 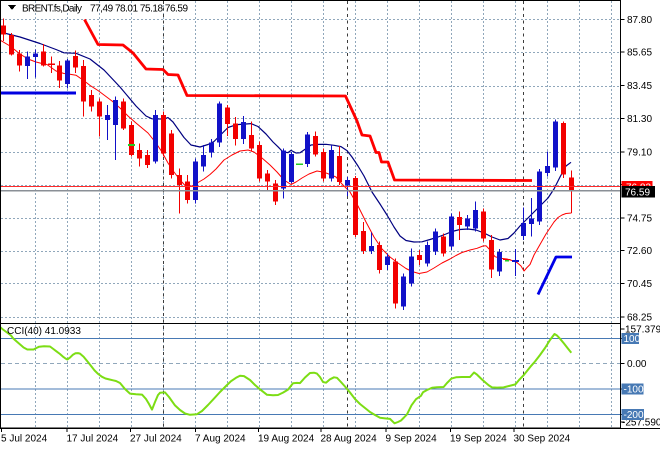 What do you see at coordinates (639, 317) in the screenshot?
I see `svg-text: 68.25` at bounding box center [639, 317].